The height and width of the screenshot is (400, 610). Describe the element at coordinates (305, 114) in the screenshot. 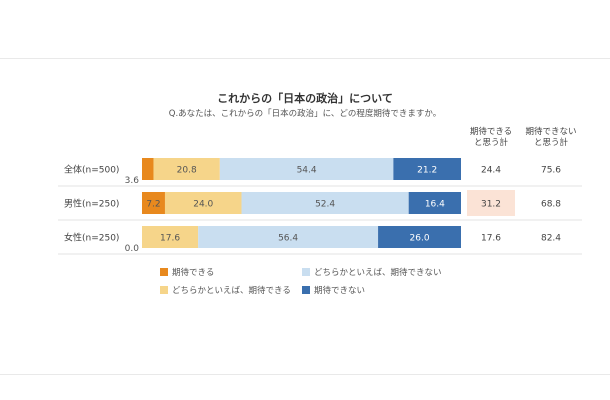

I see `chart-subtitle: Q.あなたは、これからの「日本の政治」に、どの程度期待できますか。` at that location.